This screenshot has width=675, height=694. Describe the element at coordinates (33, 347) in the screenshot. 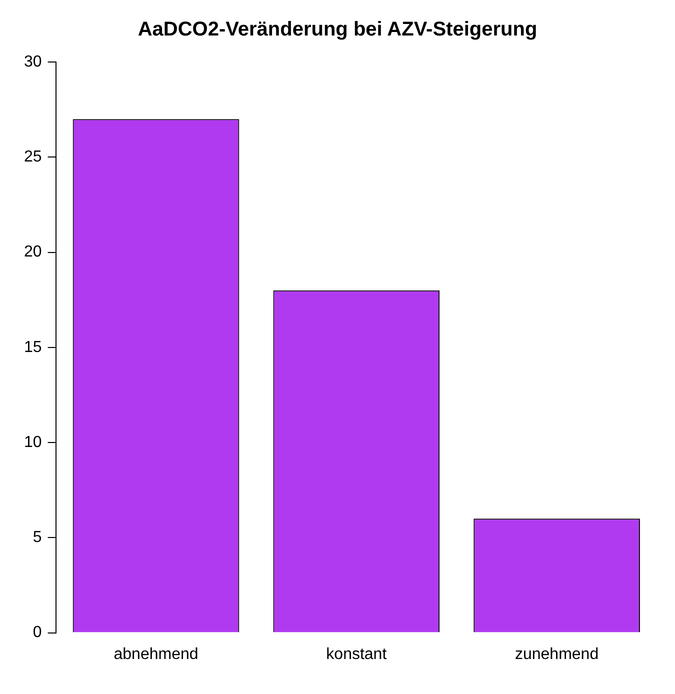

I see `y-tick-label: 15` at that location.